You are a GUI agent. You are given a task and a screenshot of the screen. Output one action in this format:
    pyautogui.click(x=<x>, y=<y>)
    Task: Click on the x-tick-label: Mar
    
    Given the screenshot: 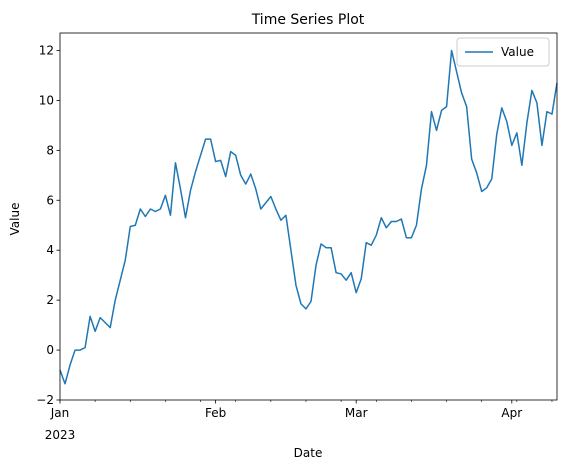 What is the action you would take?
    pyautogui.click(x=356, y=413)
    